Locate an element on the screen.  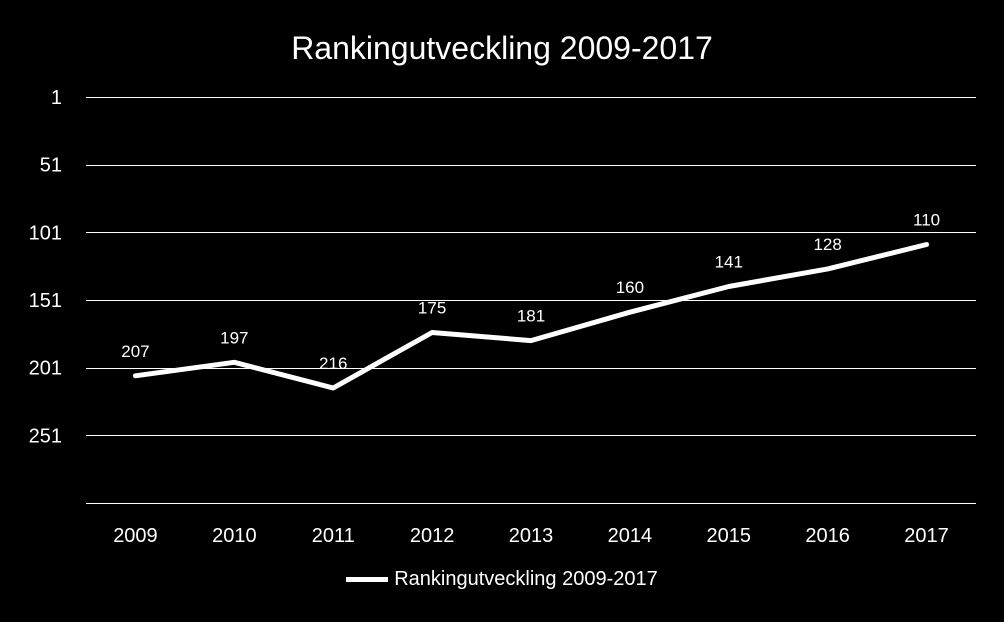
data-label: 175 is located at coordinates (432, 307).